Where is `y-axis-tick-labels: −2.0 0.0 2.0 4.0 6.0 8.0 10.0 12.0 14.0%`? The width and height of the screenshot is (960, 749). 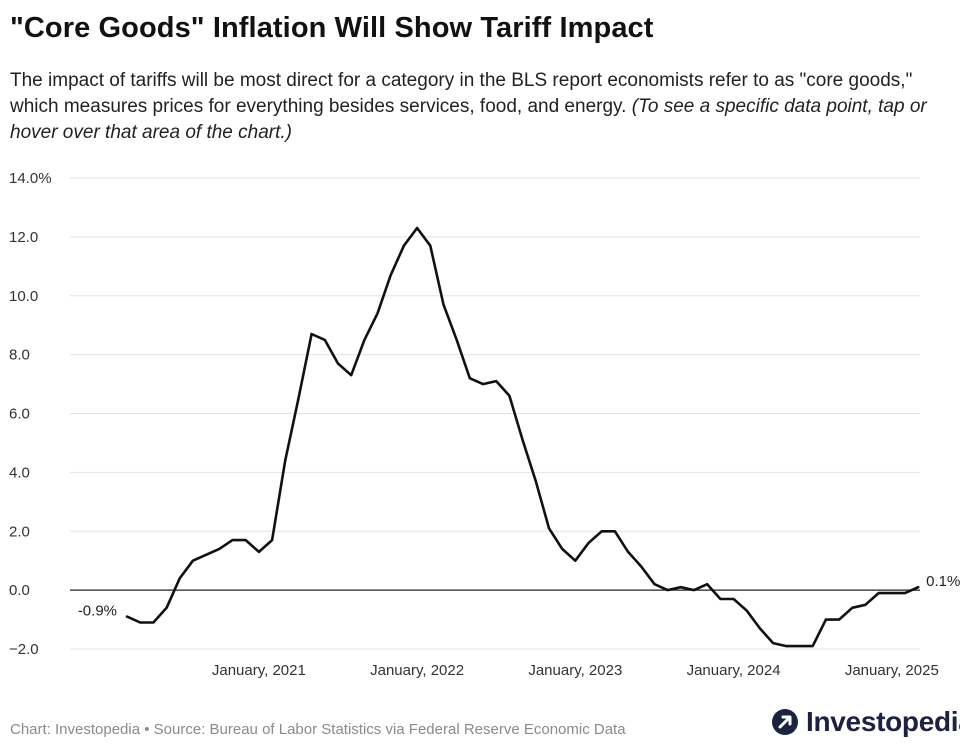
y-axis-tick-labels: −2.0 0.0 2.0 4.0 6.0 8.0 10.0 12.0 14.0% is located at coordinates (30, 414).